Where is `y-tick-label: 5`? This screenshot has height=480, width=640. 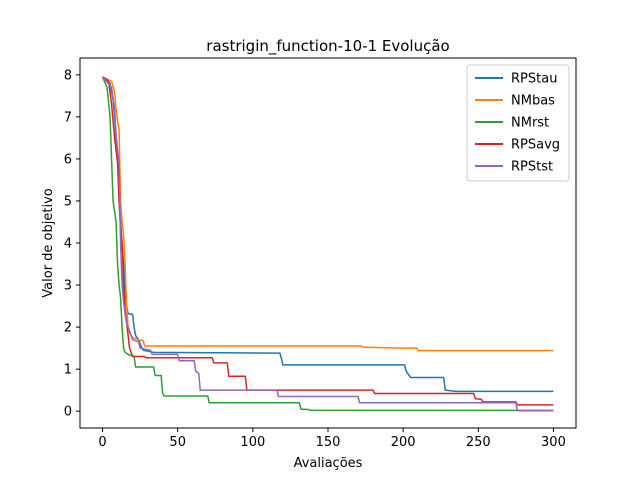 y-tick-label: 5 is located at coordinates (68, 201).